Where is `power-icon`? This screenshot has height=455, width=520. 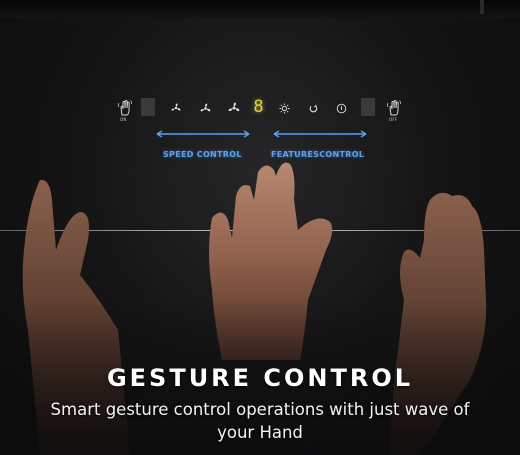
power-icon is located at coordinates (341, 108).